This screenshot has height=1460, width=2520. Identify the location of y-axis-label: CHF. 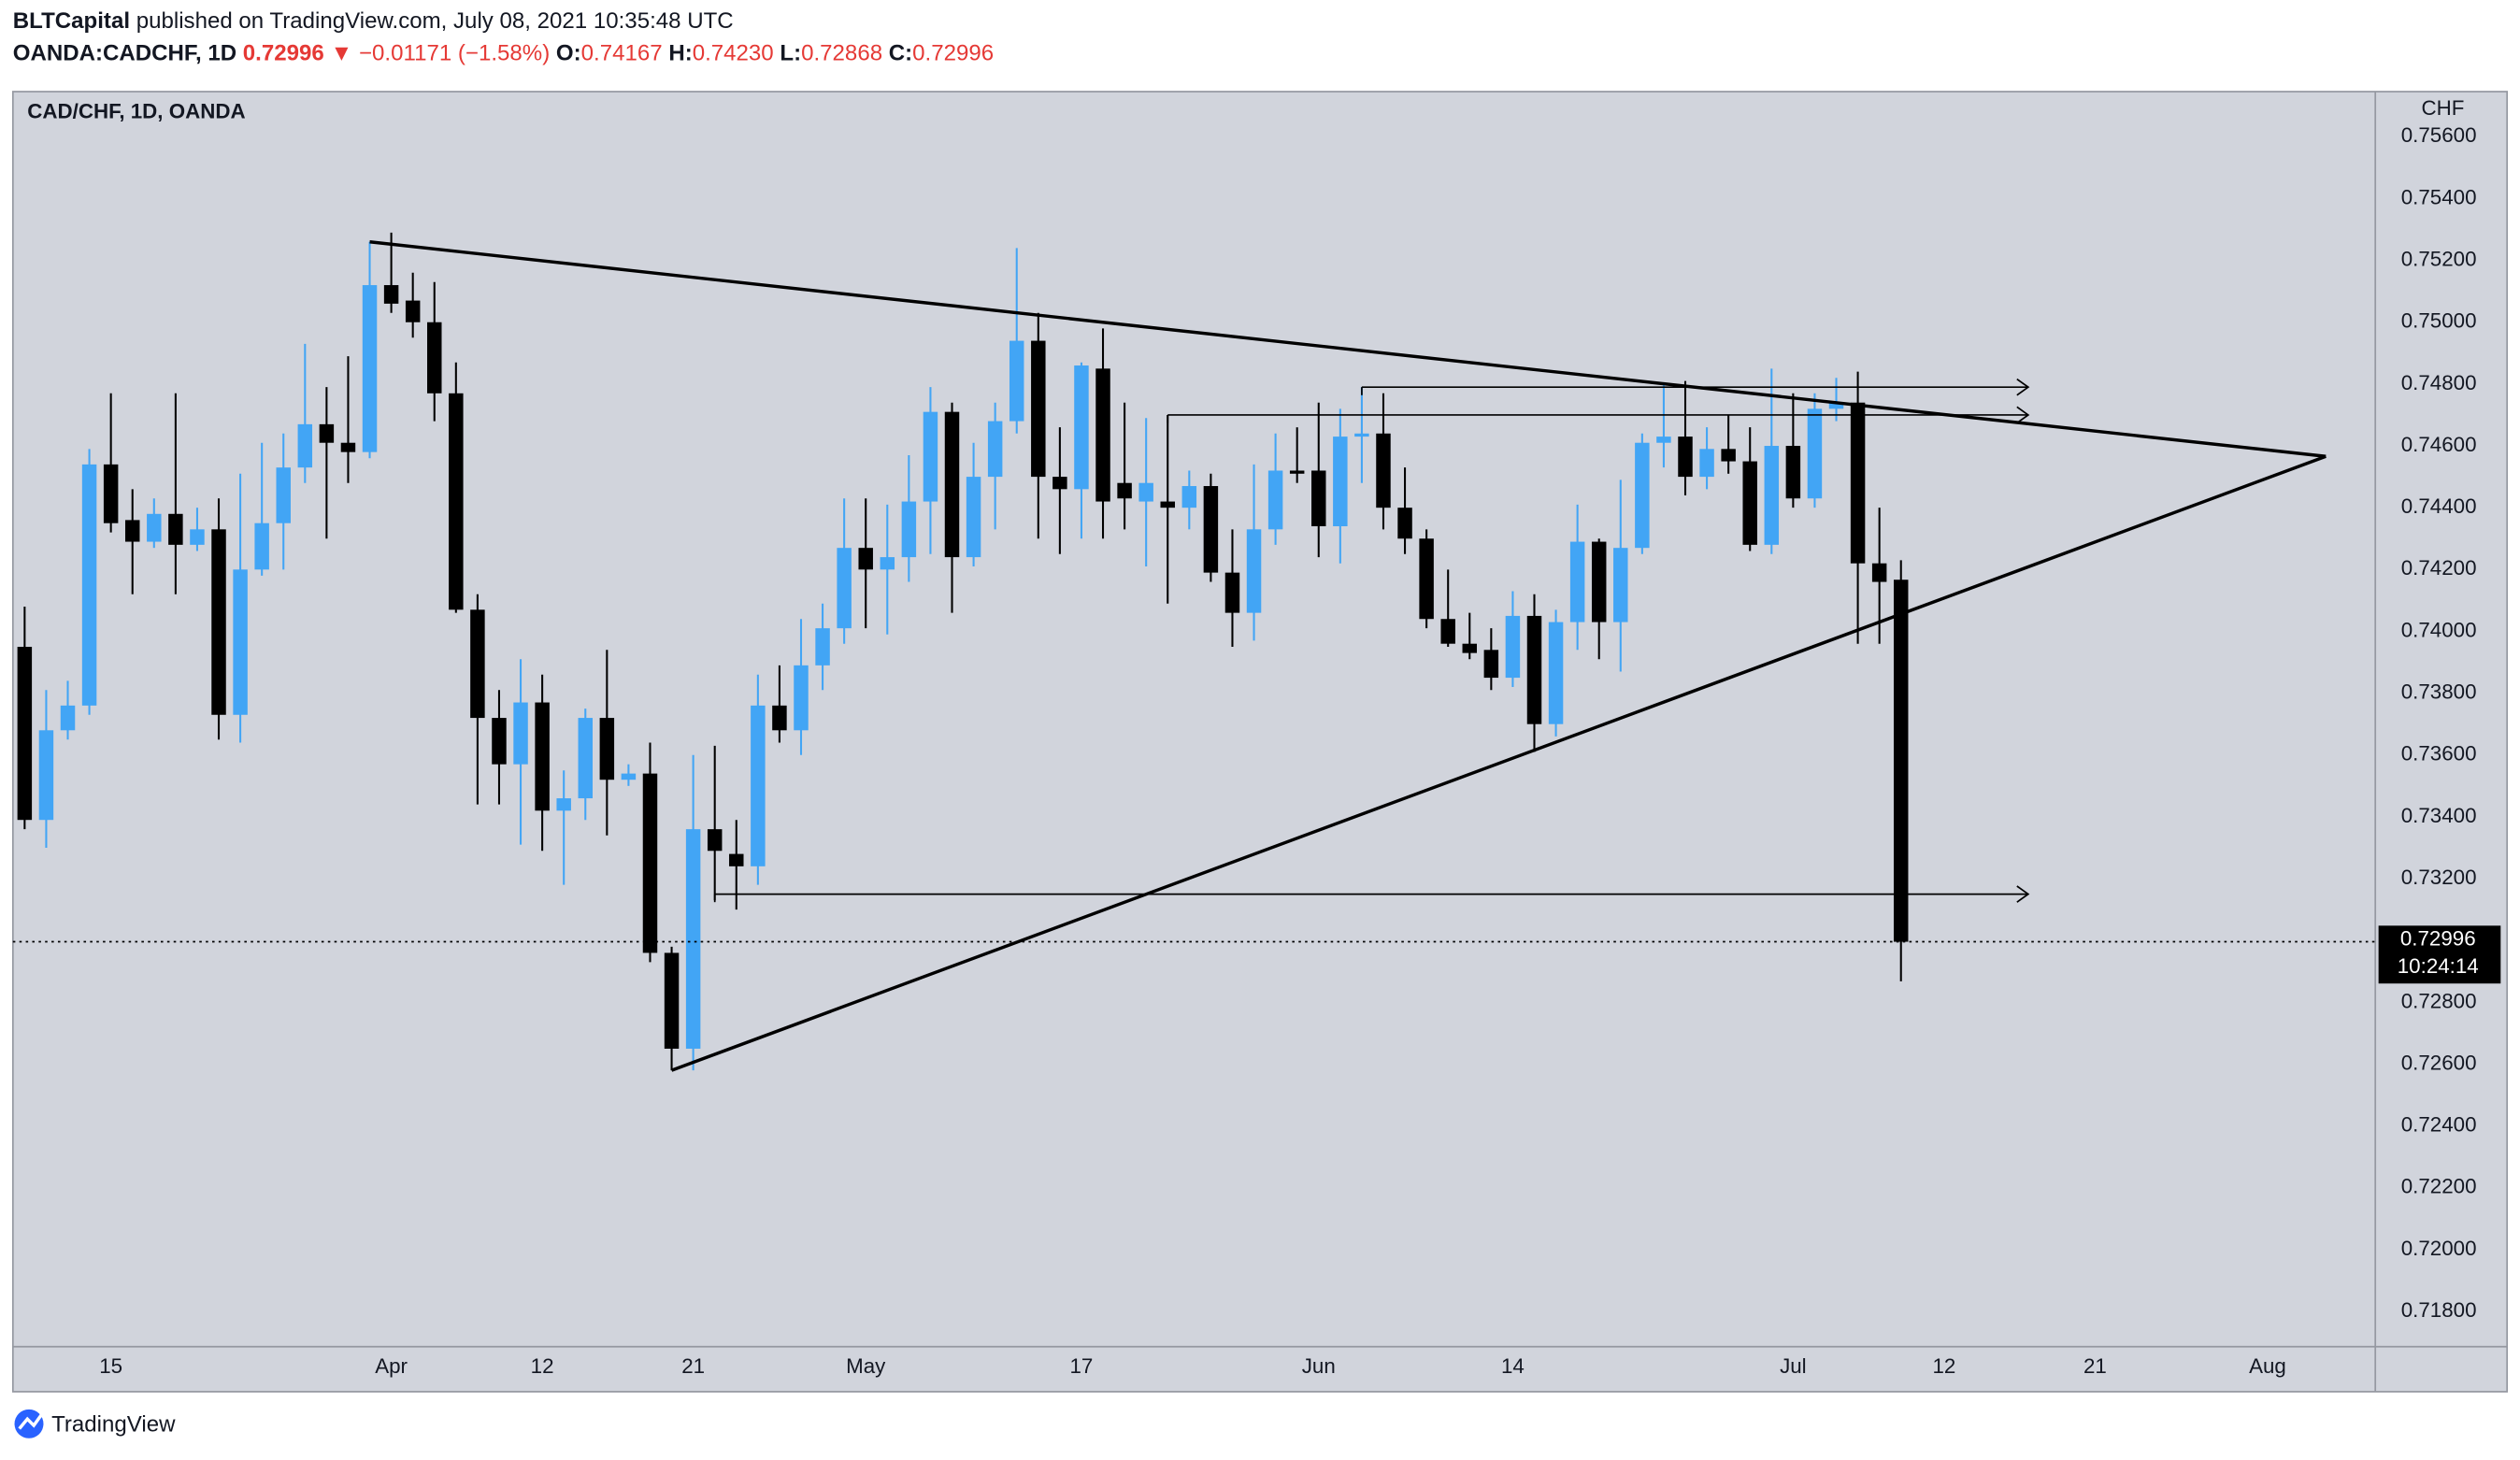
(2442, 108).